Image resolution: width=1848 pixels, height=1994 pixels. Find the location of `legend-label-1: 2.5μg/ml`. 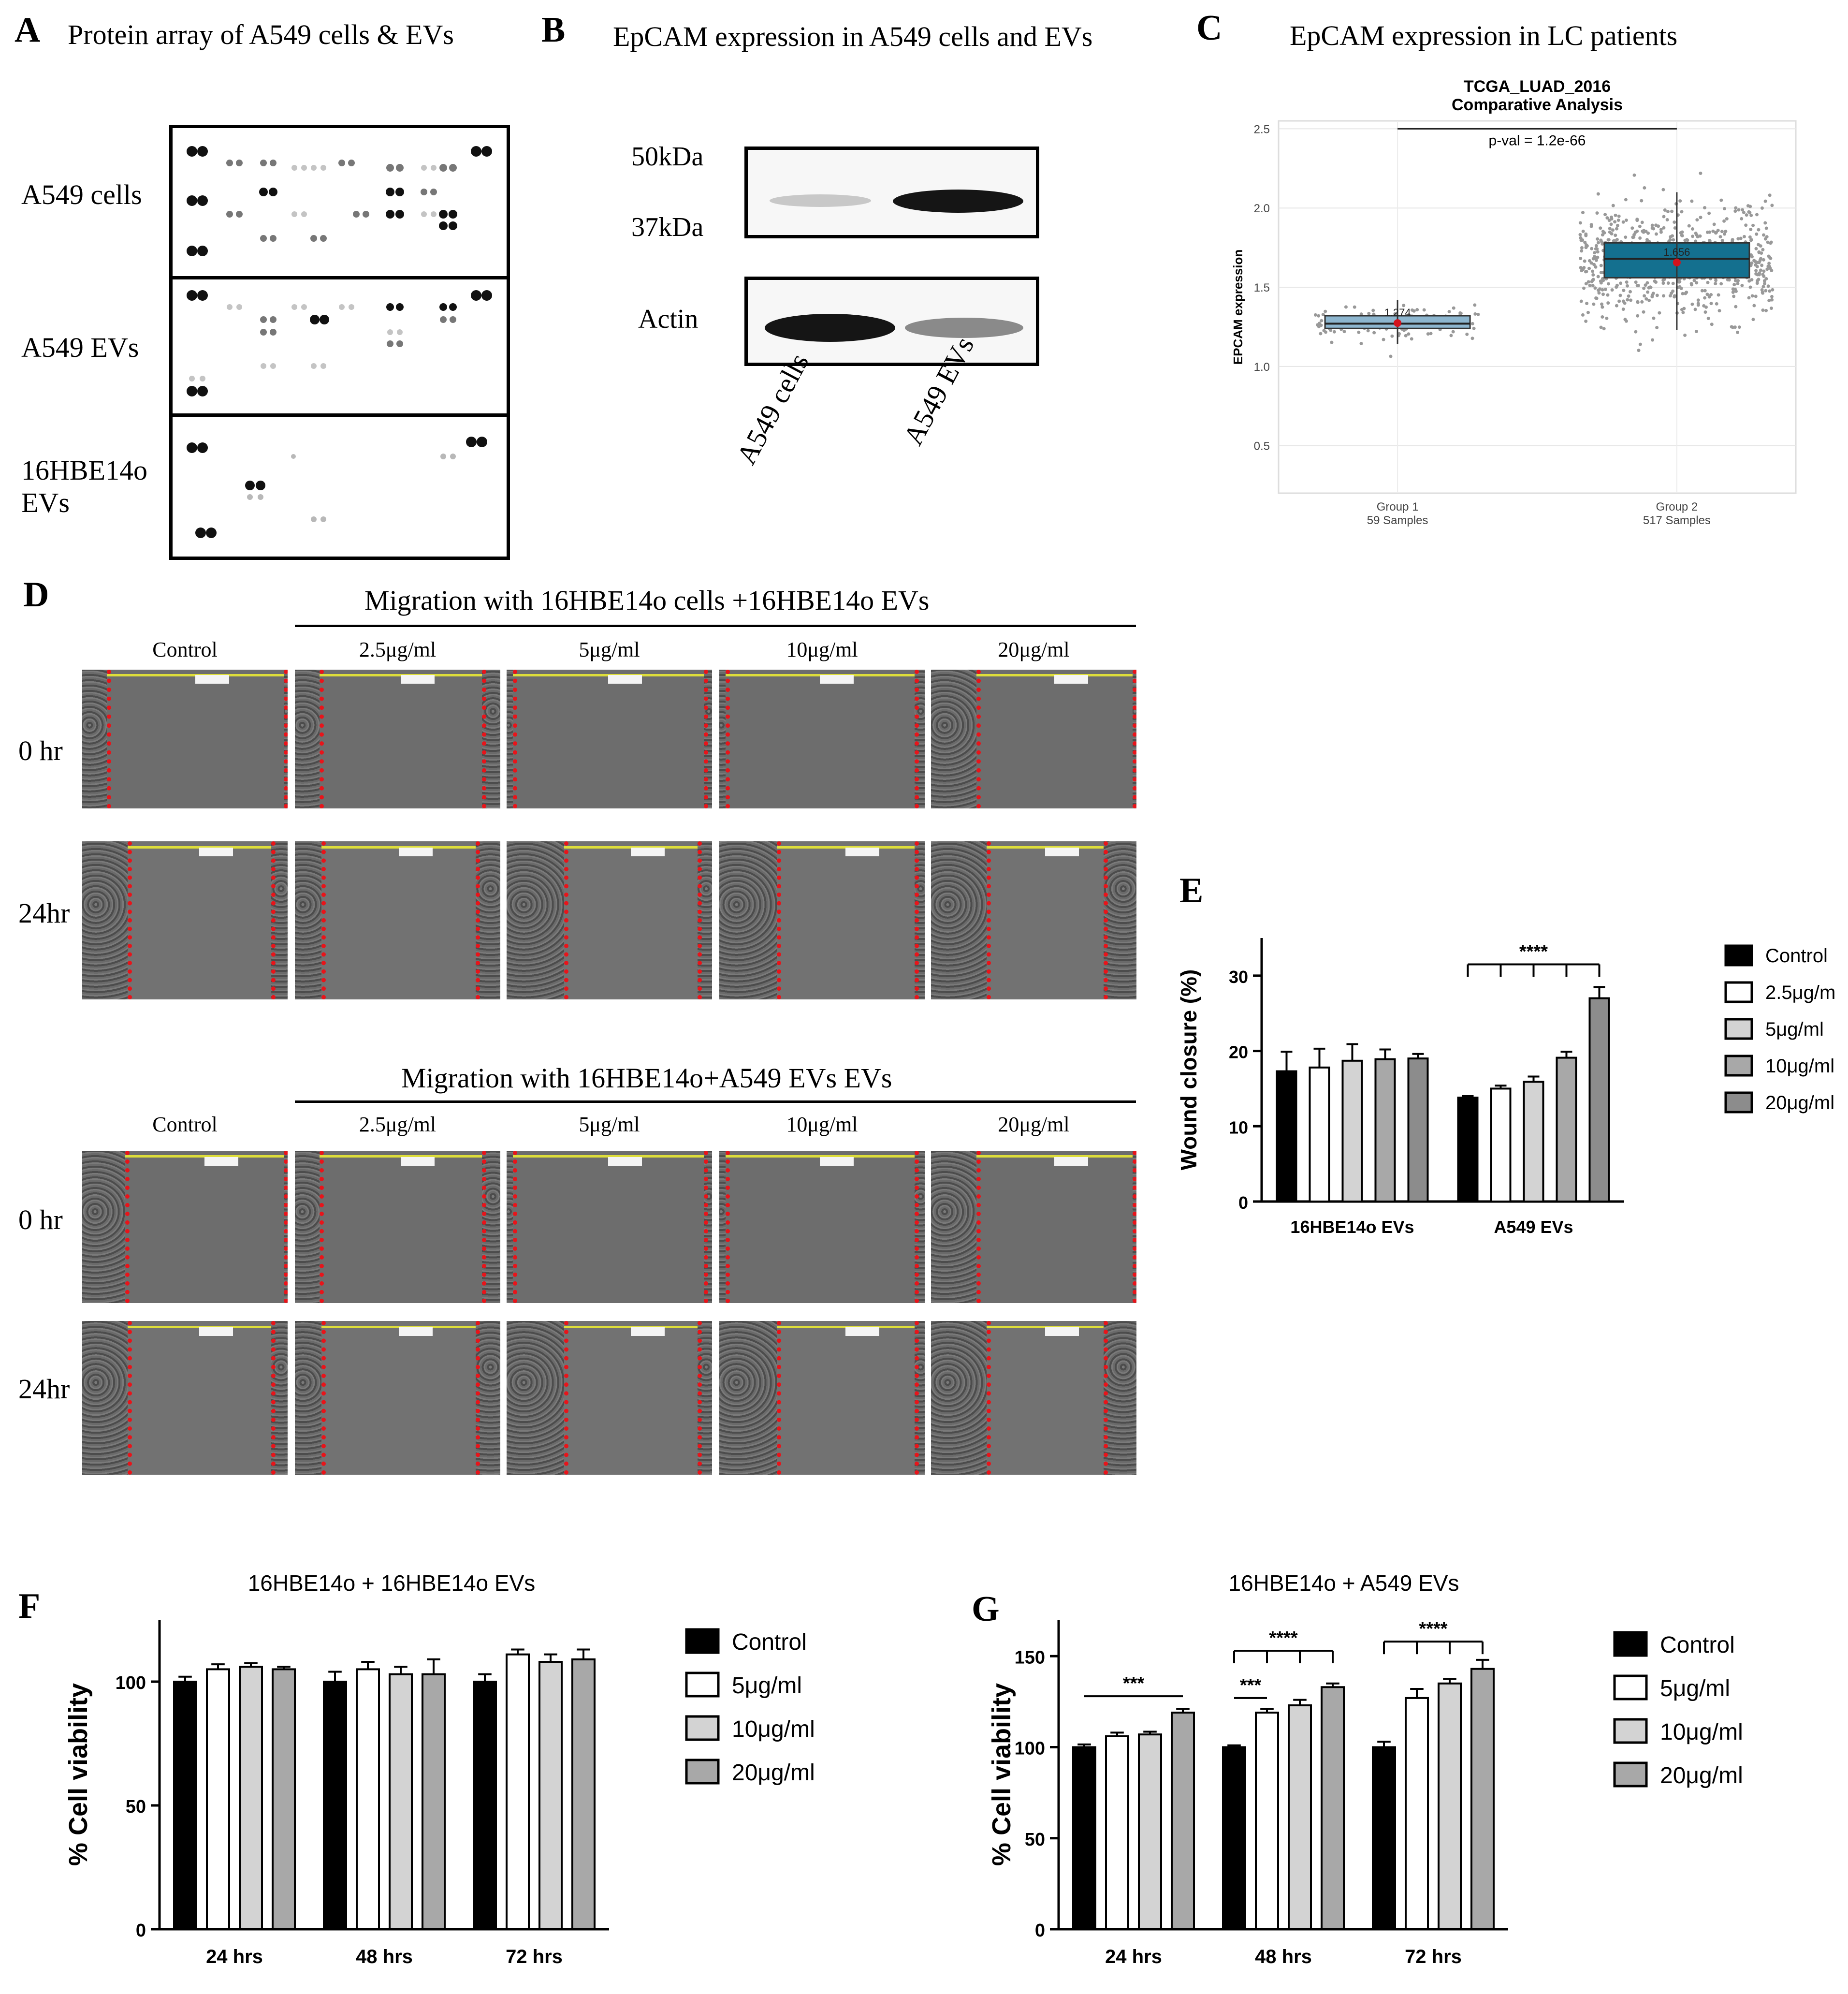

legend-label-1: 2.5μg/ml is located at coordinates (1801, 992).